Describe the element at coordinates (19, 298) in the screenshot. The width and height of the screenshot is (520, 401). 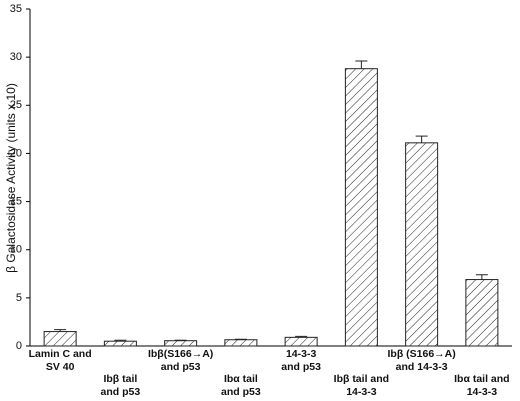
I see `y-tick-label: 5` at that location.